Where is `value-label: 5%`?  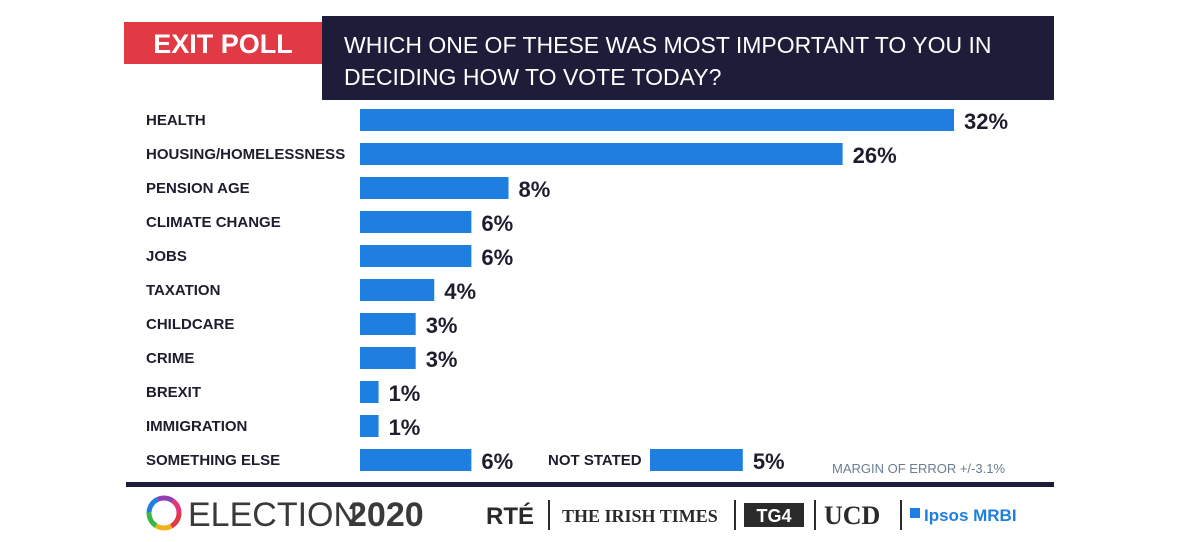
value-label: 5% is located at coordinates (769, 461).